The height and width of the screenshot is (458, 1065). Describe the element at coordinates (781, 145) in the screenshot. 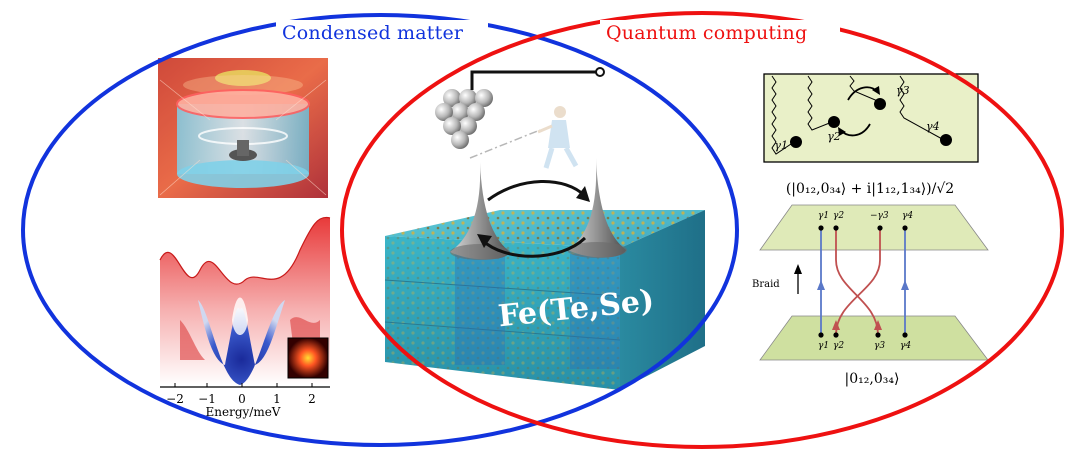

I see `vortex-label: γ1` at that location.